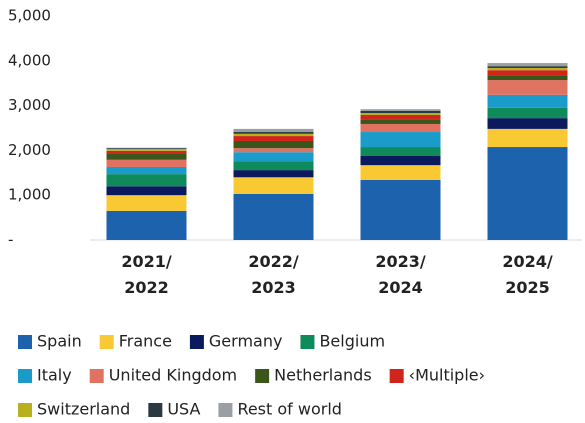 The image size is (585, 423). I want to click on legend-label: France, so click(145, 341).